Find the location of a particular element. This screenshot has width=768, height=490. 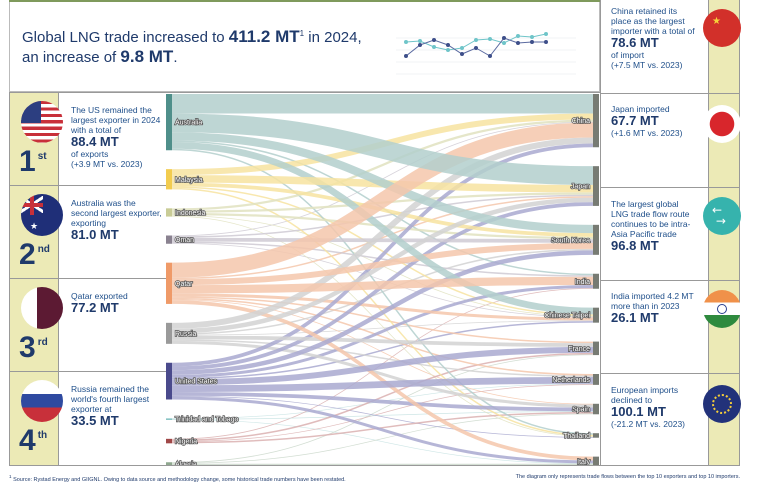

flow-australia-to-japan is located at coordinates (382, 149).